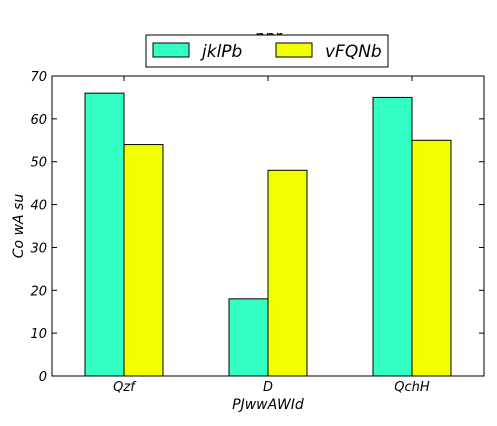 Image resolution: width=497 pixels, height=426 pixels. Describe the element at coordinates (38, 291) in the screenshot. I see `y-tick-label: 20` at that location.